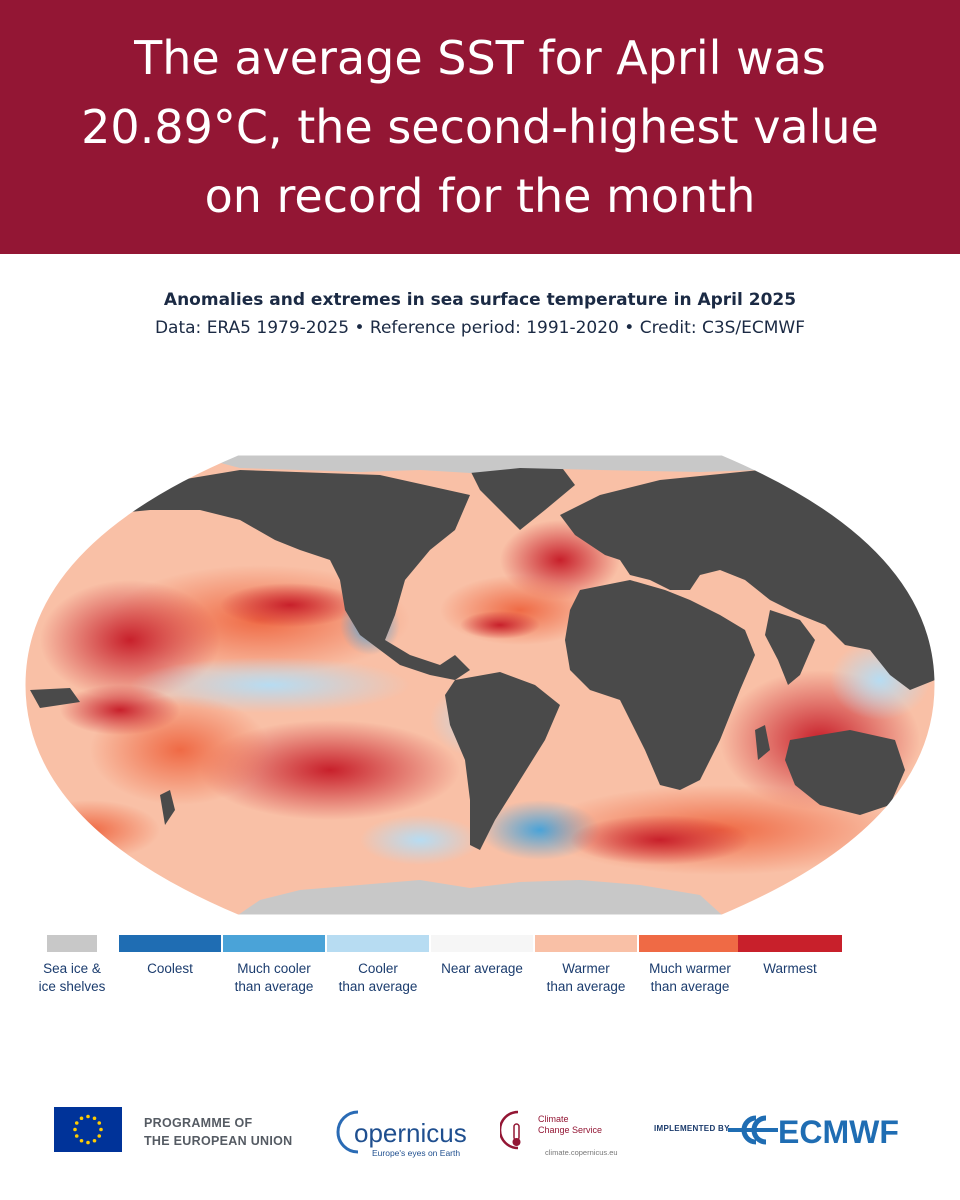 The height and width of the screenshot is (1200, 960). What do you see at coordinates (690, 977) in the screenshot?
I see `legend-label: Much warmer than average` at bounding box center [690, 977].